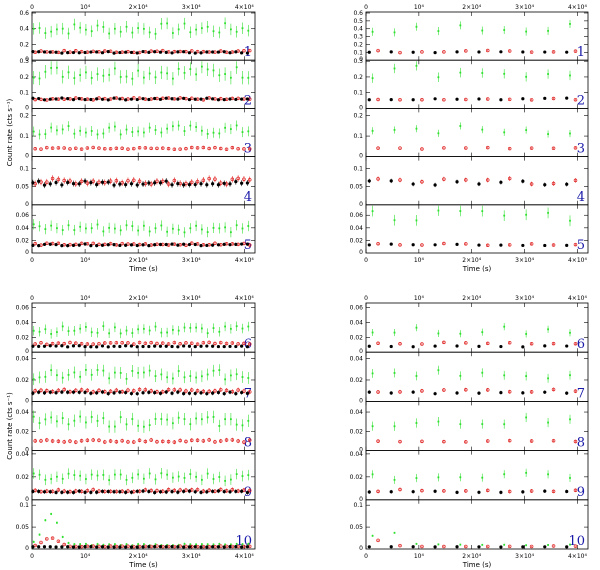  Describe the element at coordinates (32, 7) in the screenshot. I see `x-tick-label-top: 0` at that location.